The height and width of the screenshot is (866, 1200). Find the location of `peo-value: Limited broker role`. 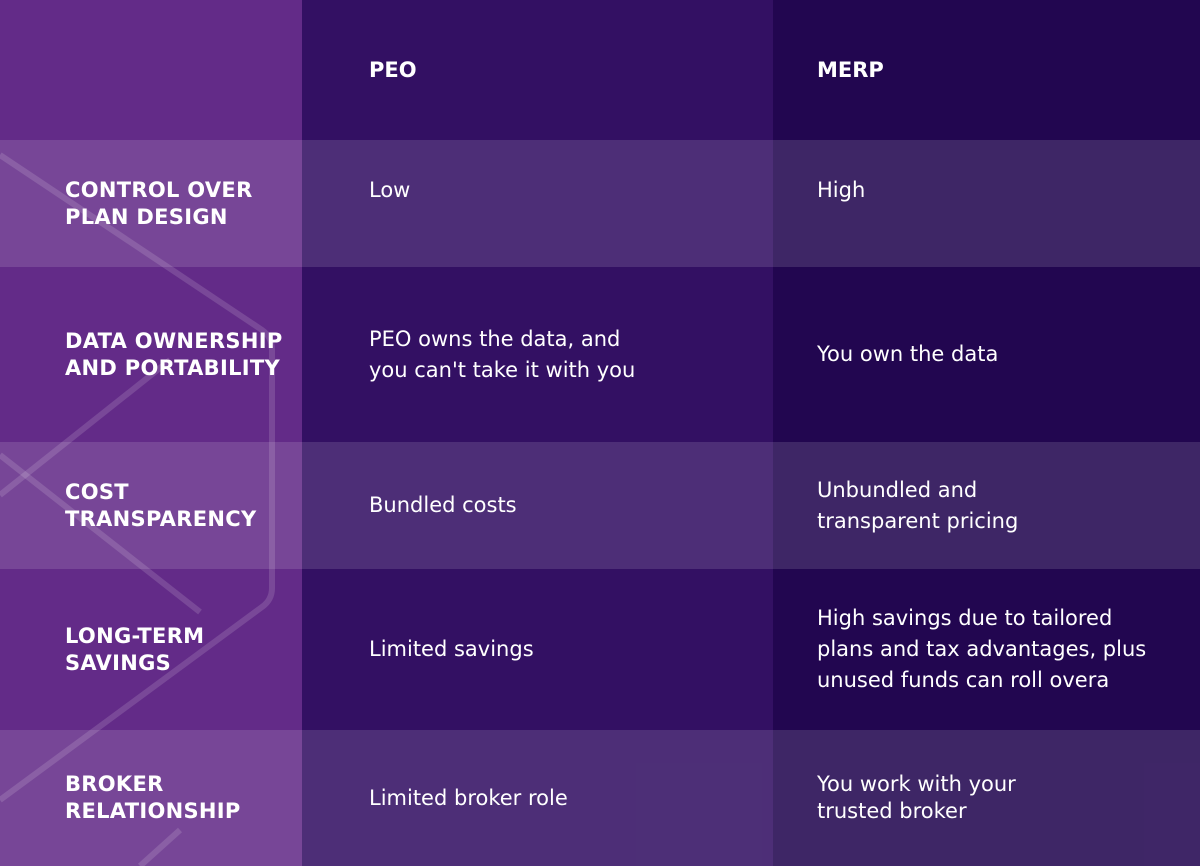

peo-value: Limited broker role is located at coordinates (468, 797).